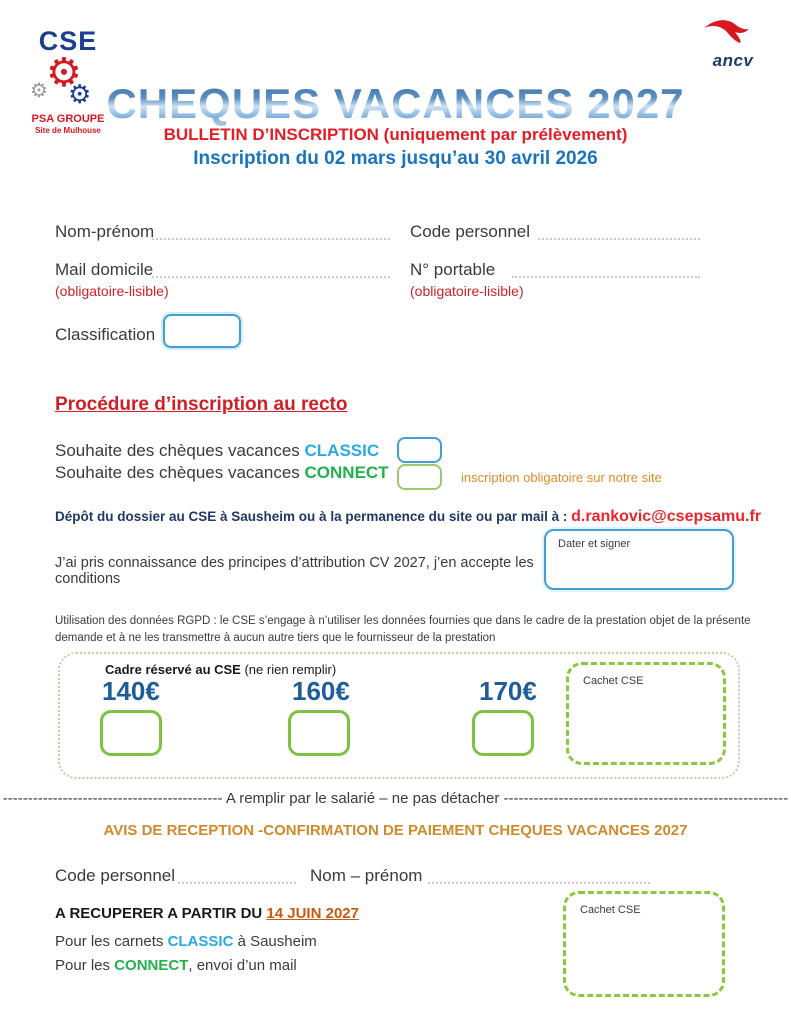 This screenshot has height=1022, width=791. What do you see at coordinates (112, 291) in the screenshot?
I see `mail-required-note: (obligatoire-lisible)` at bounding box center [112, 291].